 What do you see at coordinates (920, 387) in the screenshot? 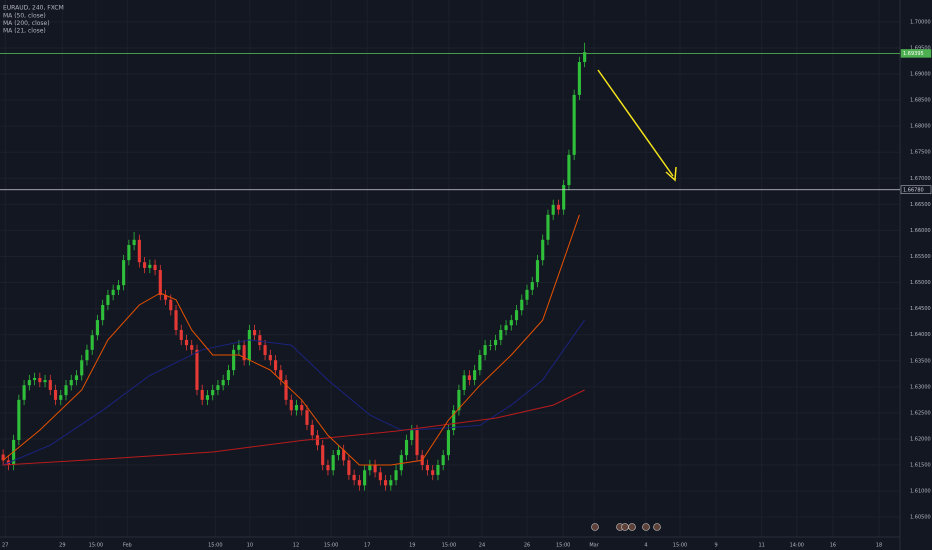
I see `y-tick-label: 1.63000` at bounding box center [920, 387].